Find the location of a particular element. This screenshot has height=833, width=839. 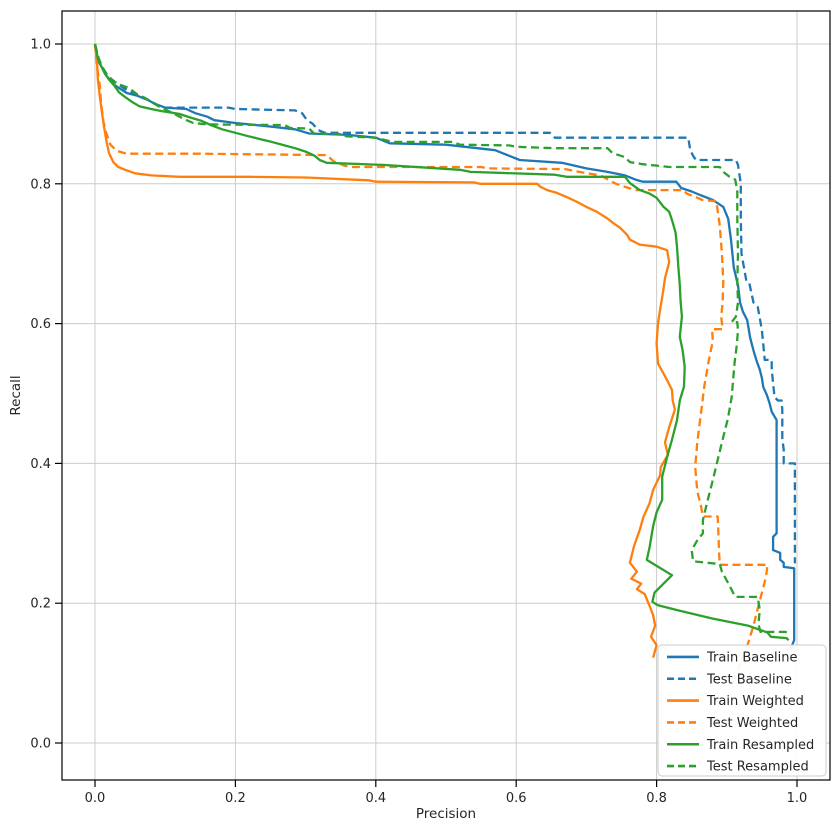

legend-label-test-weighted: Test Weighted is located at coordinates (752, 723).